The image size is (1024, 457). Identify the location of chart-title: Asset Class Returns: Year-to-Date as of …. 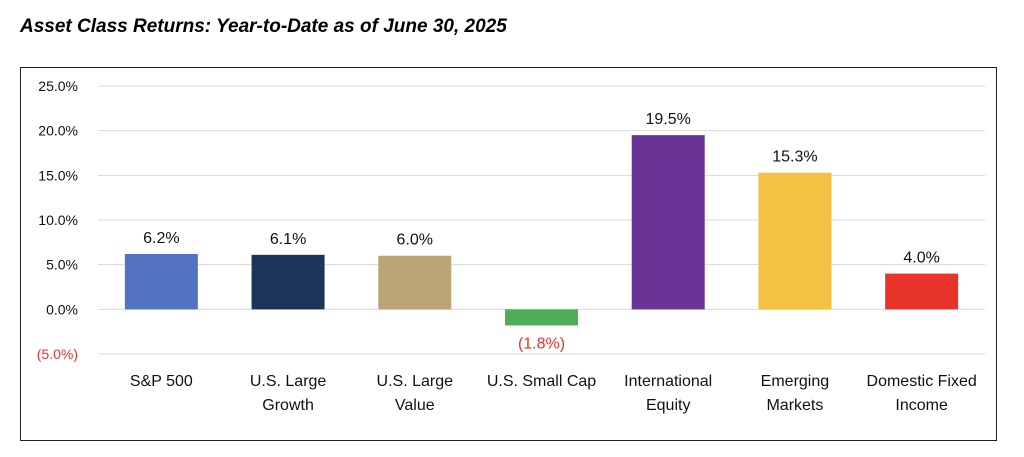
(263, 26).